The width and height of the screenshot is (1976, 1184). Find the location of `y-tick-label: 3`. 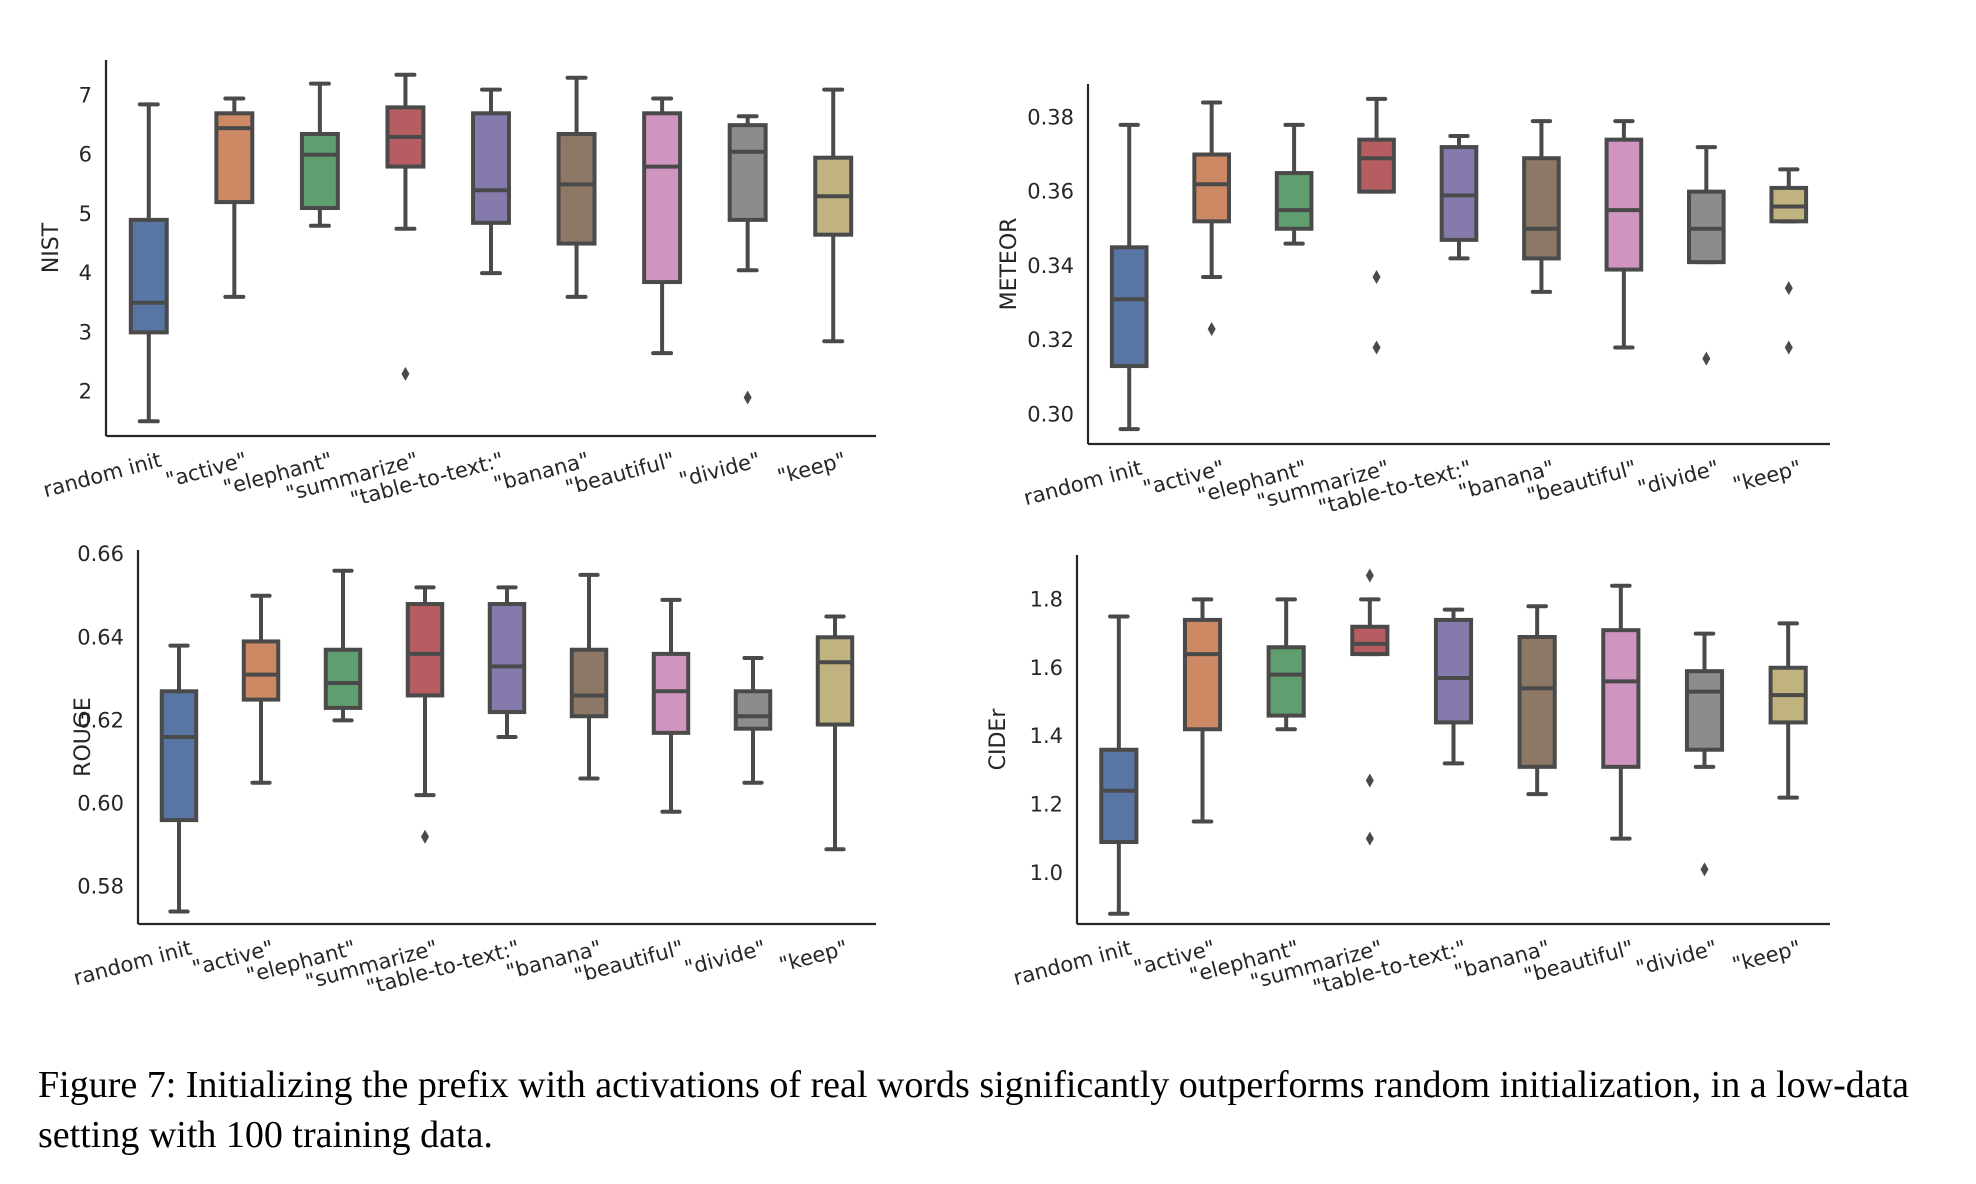

y-tick-label: 3 is located at coordinates (85, 332).